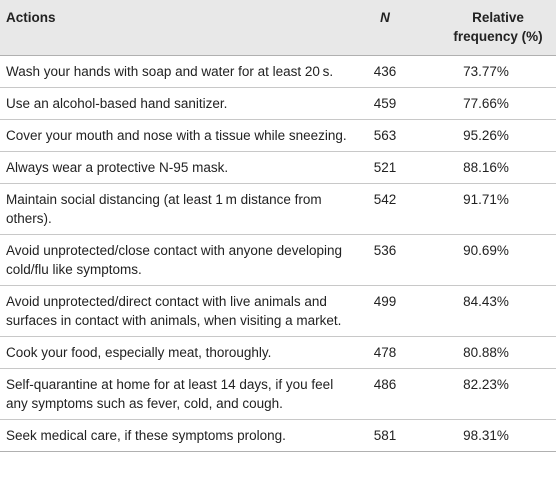 The width and height of the screenshot is (556, 499). What do you see at coordinates (177, 167) in the screenshot?
I see `table-cell: Always wear a protective N-95 mask.` at bounding box center [177, 167].